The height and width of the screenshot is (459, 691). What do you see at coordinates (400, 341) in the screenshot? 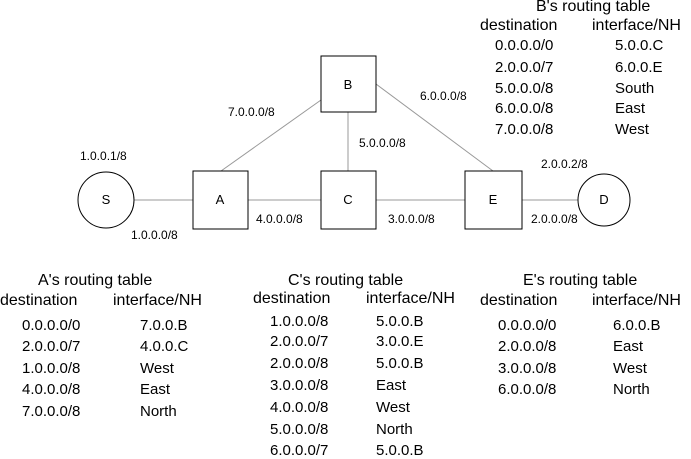
I see `route-interface: 3.0.0.E` at bounding box center [400, 341].